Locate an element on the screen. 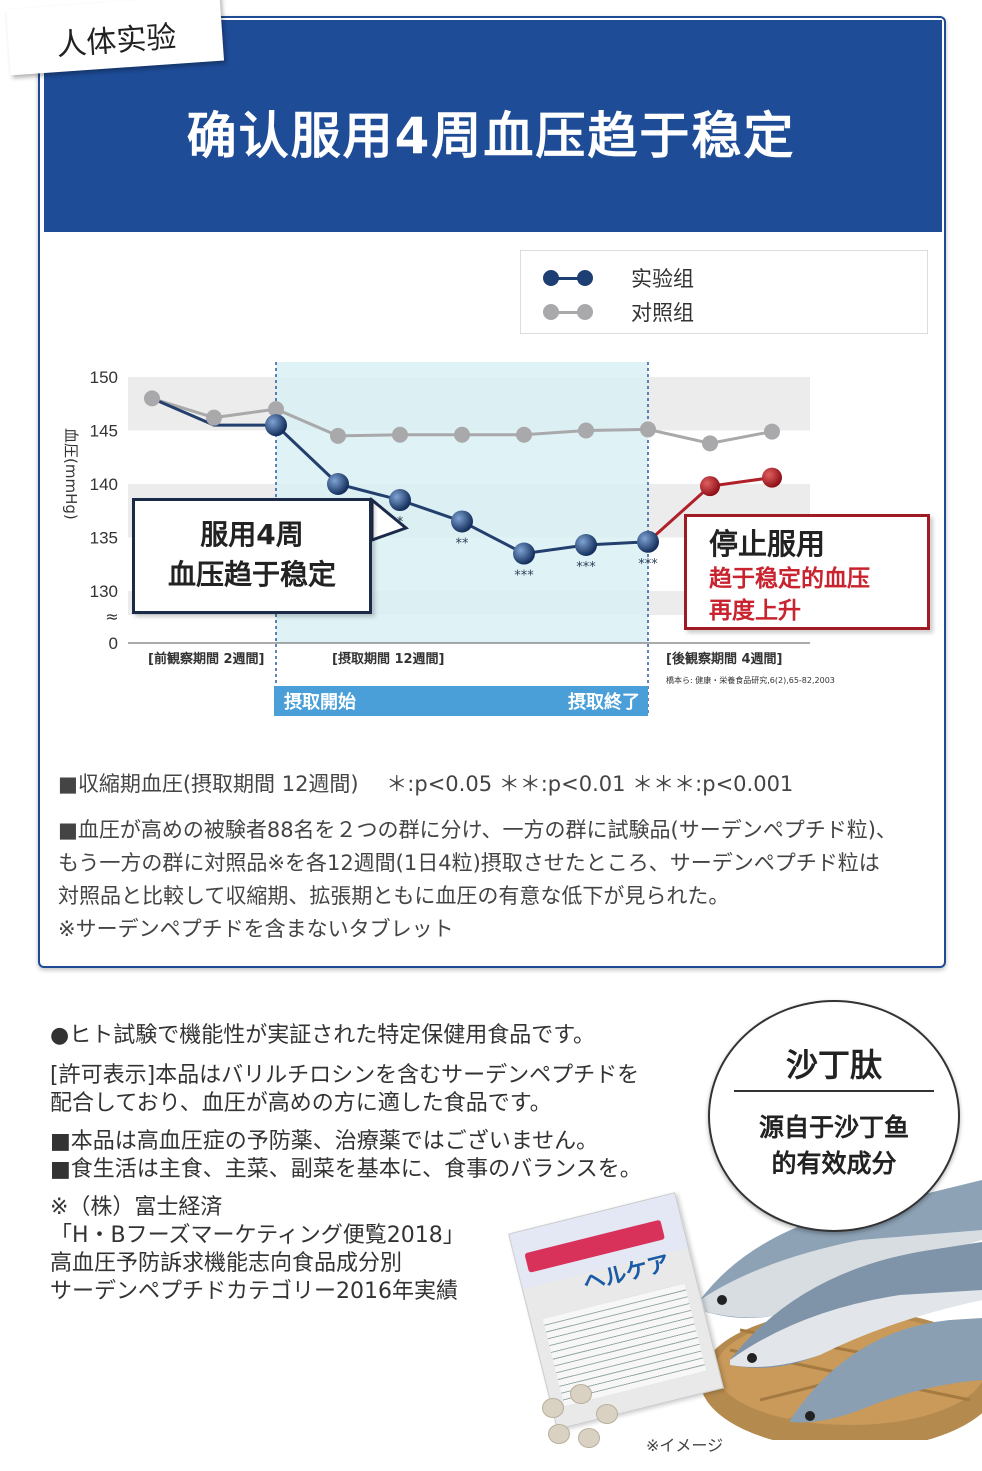  period-label: [前観察期間 2週間] is located at coordinates (206, 659).